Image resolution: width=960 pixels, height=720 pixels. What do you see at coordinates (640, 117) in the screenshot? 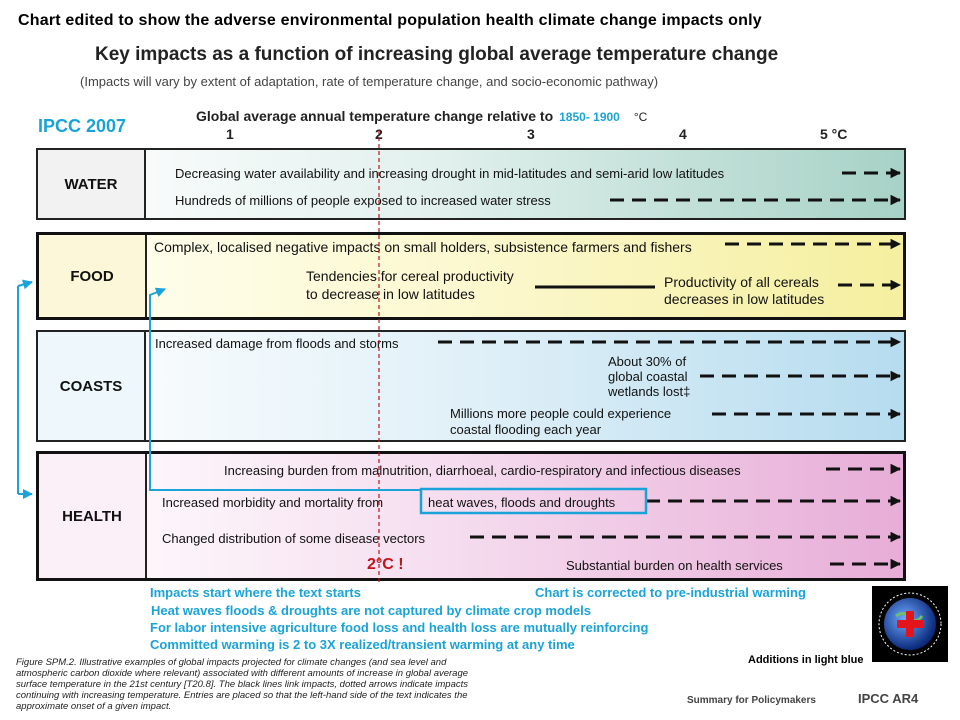
I see `axis-unit: °C` at bounding box center [640, 117].